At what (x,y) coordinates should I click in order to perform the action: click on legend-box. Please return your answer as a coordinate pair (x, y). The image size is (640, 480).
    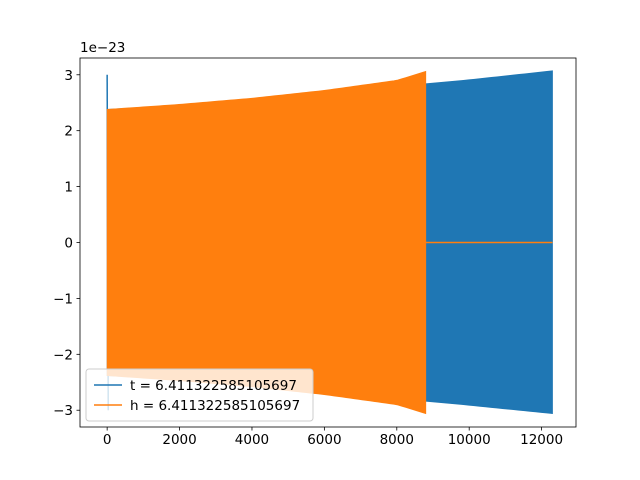
    Looking at the image, I should click on (199, 395).